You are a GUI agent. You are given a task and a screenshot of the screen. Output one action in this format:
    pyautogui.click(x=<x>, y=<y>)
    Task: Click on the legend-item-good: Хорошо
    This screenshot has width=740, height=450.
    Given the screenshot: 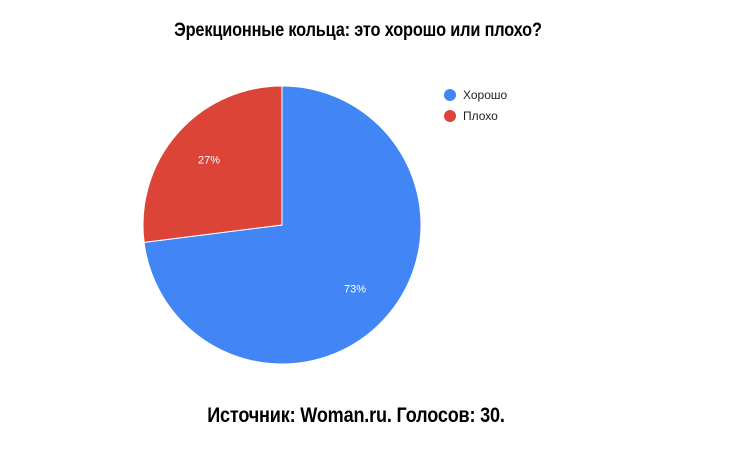 What is the action you would take?
    pyautogui.click(x=475, y=94)
    